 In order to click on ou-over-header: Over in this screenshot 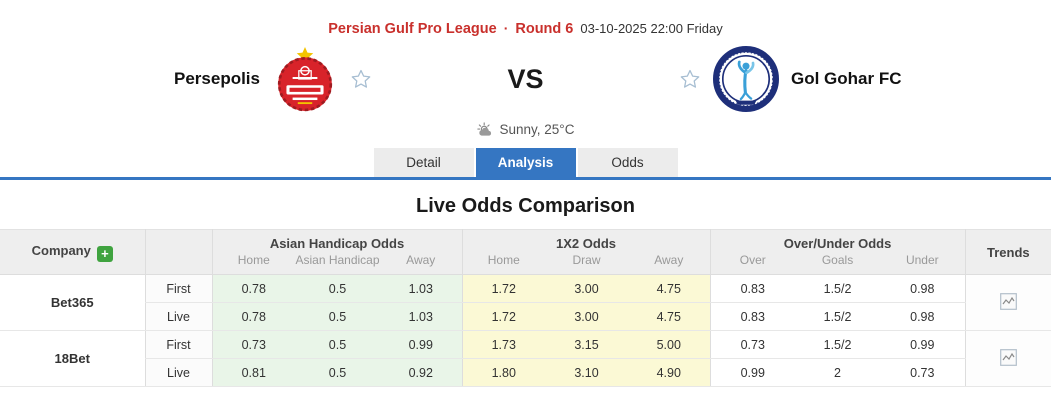, I will do `click(752, 263)`.